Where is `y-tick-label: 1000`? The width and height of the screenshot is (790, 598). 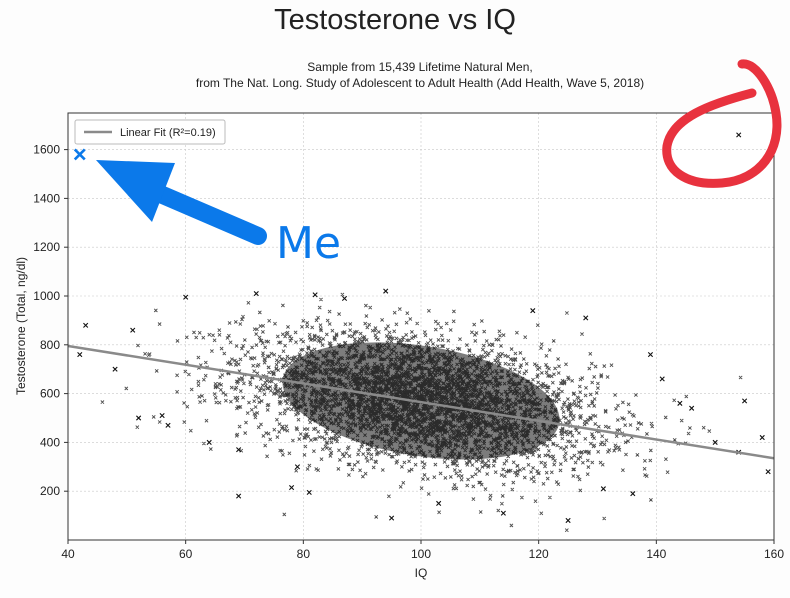 y-tick-label: 1000 is located at coordinates (46, 296).